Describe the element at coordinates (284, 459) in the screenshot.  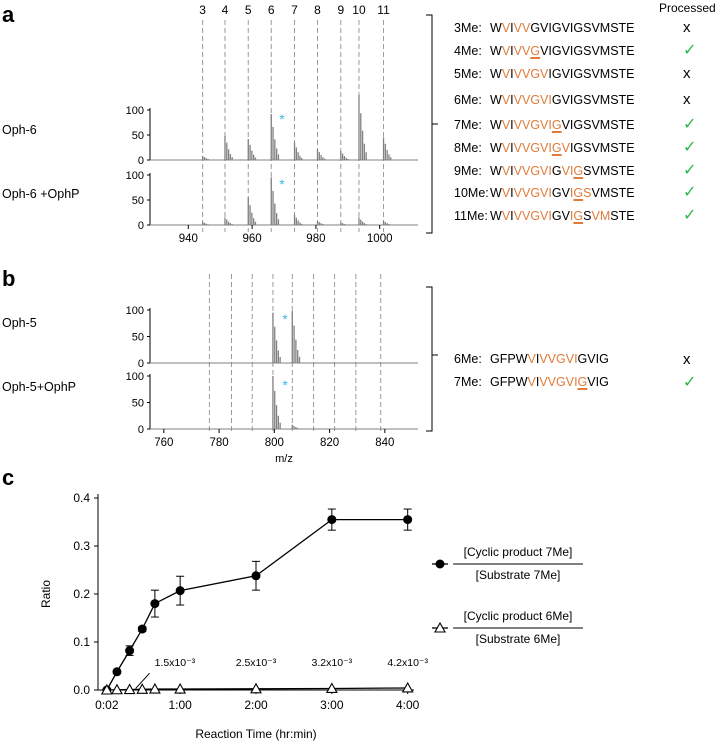
I see `spec-b-xlabel: m/z` at that location.